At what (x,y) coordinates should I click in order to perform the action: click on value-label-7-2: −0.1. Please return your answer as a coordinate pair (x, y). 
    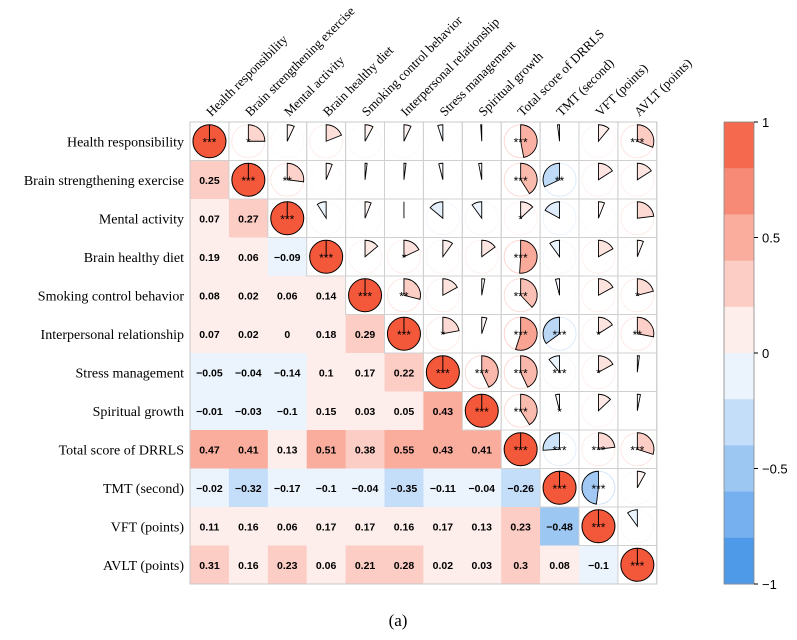
    Looking at the image, I should click on (287, 412).